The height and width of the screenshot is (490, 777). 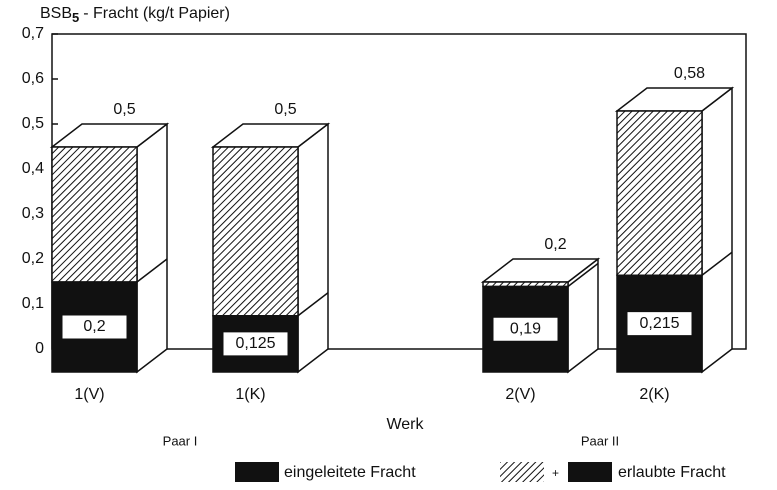 I want to click on y-axis-label: BSB5 - Fracht (kg/t Papier), so click(x=135, y=15).